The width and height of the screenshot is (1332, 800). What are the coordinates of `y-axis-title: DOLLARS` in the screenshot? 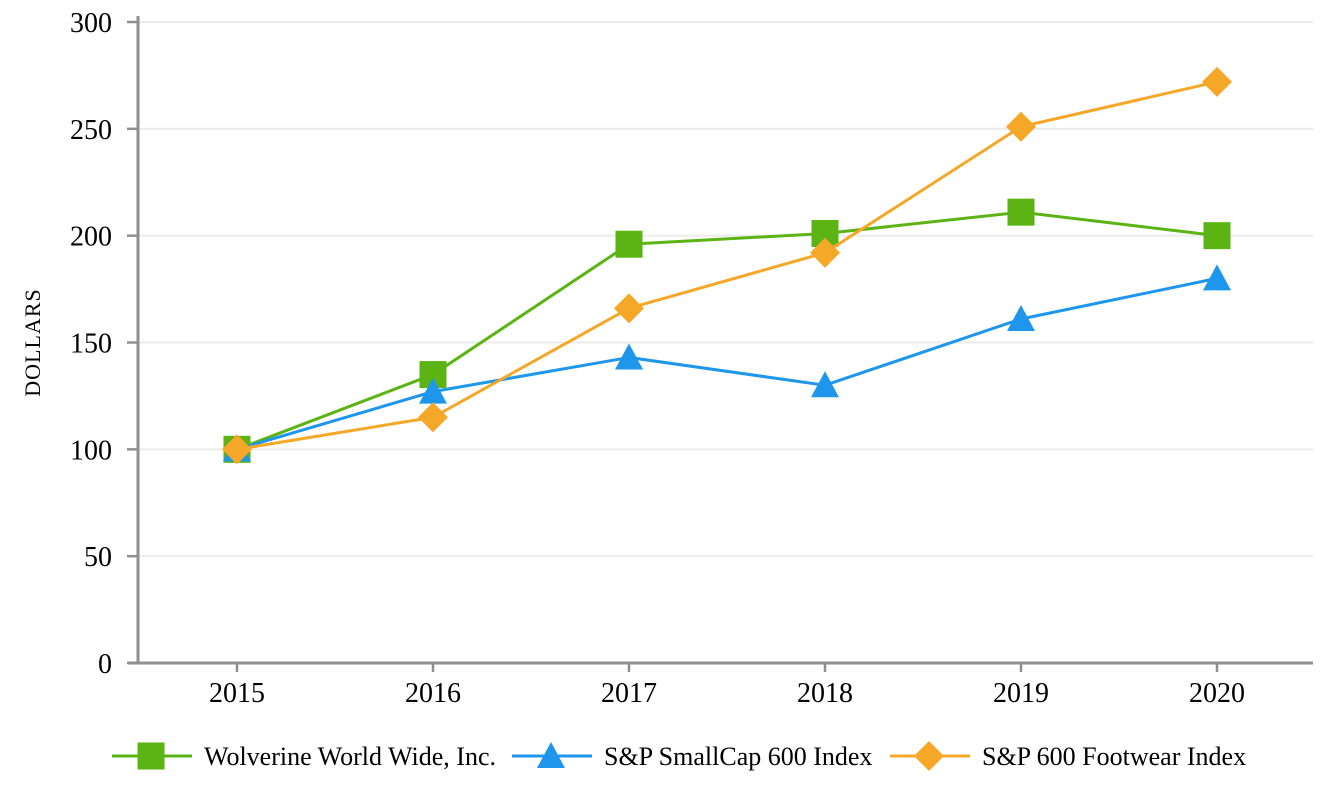 It's located at (32, 342).